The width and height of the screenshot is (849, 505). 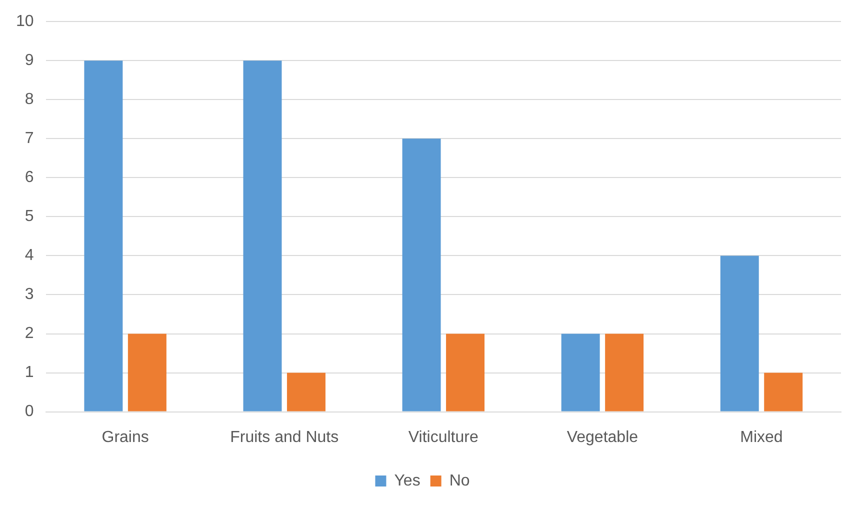 What do you see at coordinates (284, 437) in the screenshot?
I see `x-tick-label: Fruits and Nuts` at bounding box center [284, 437].